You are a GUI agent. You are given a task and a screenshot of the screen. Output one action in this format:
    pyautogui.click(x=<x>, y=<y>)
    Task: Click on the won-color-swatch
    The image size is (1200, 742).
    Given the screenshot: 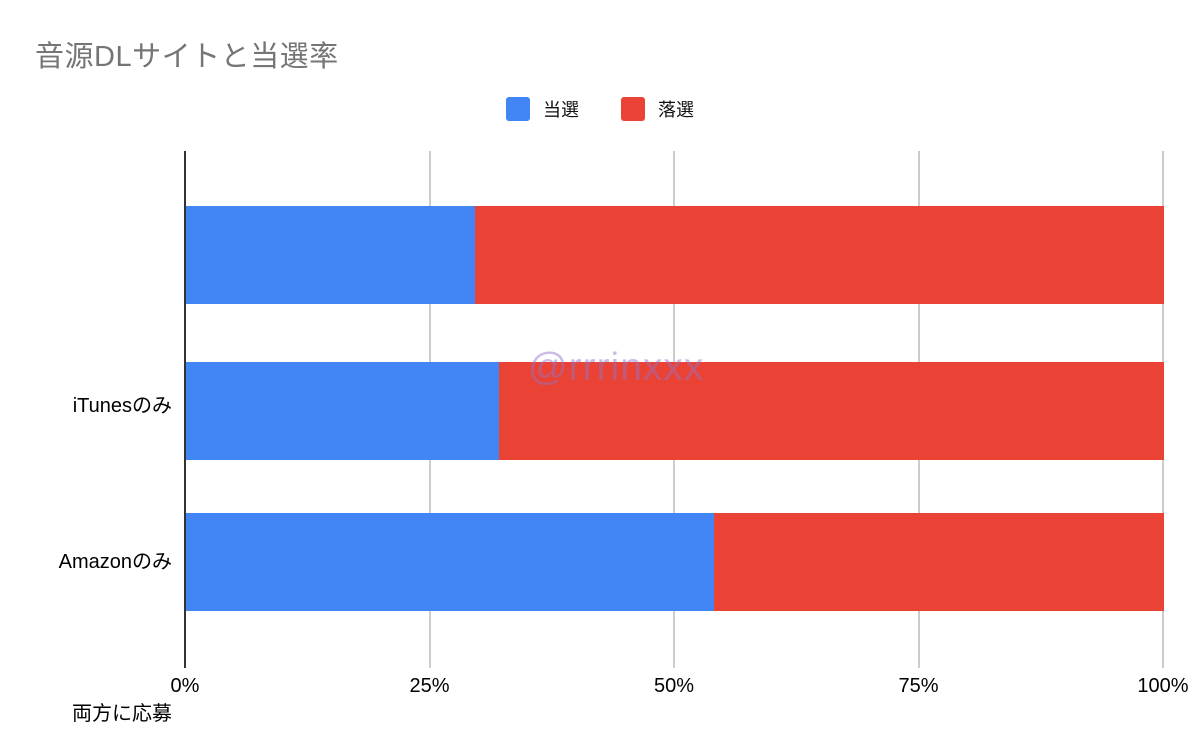 What is the action you would take?
    pyautogui.click(x=518, y=109)
    